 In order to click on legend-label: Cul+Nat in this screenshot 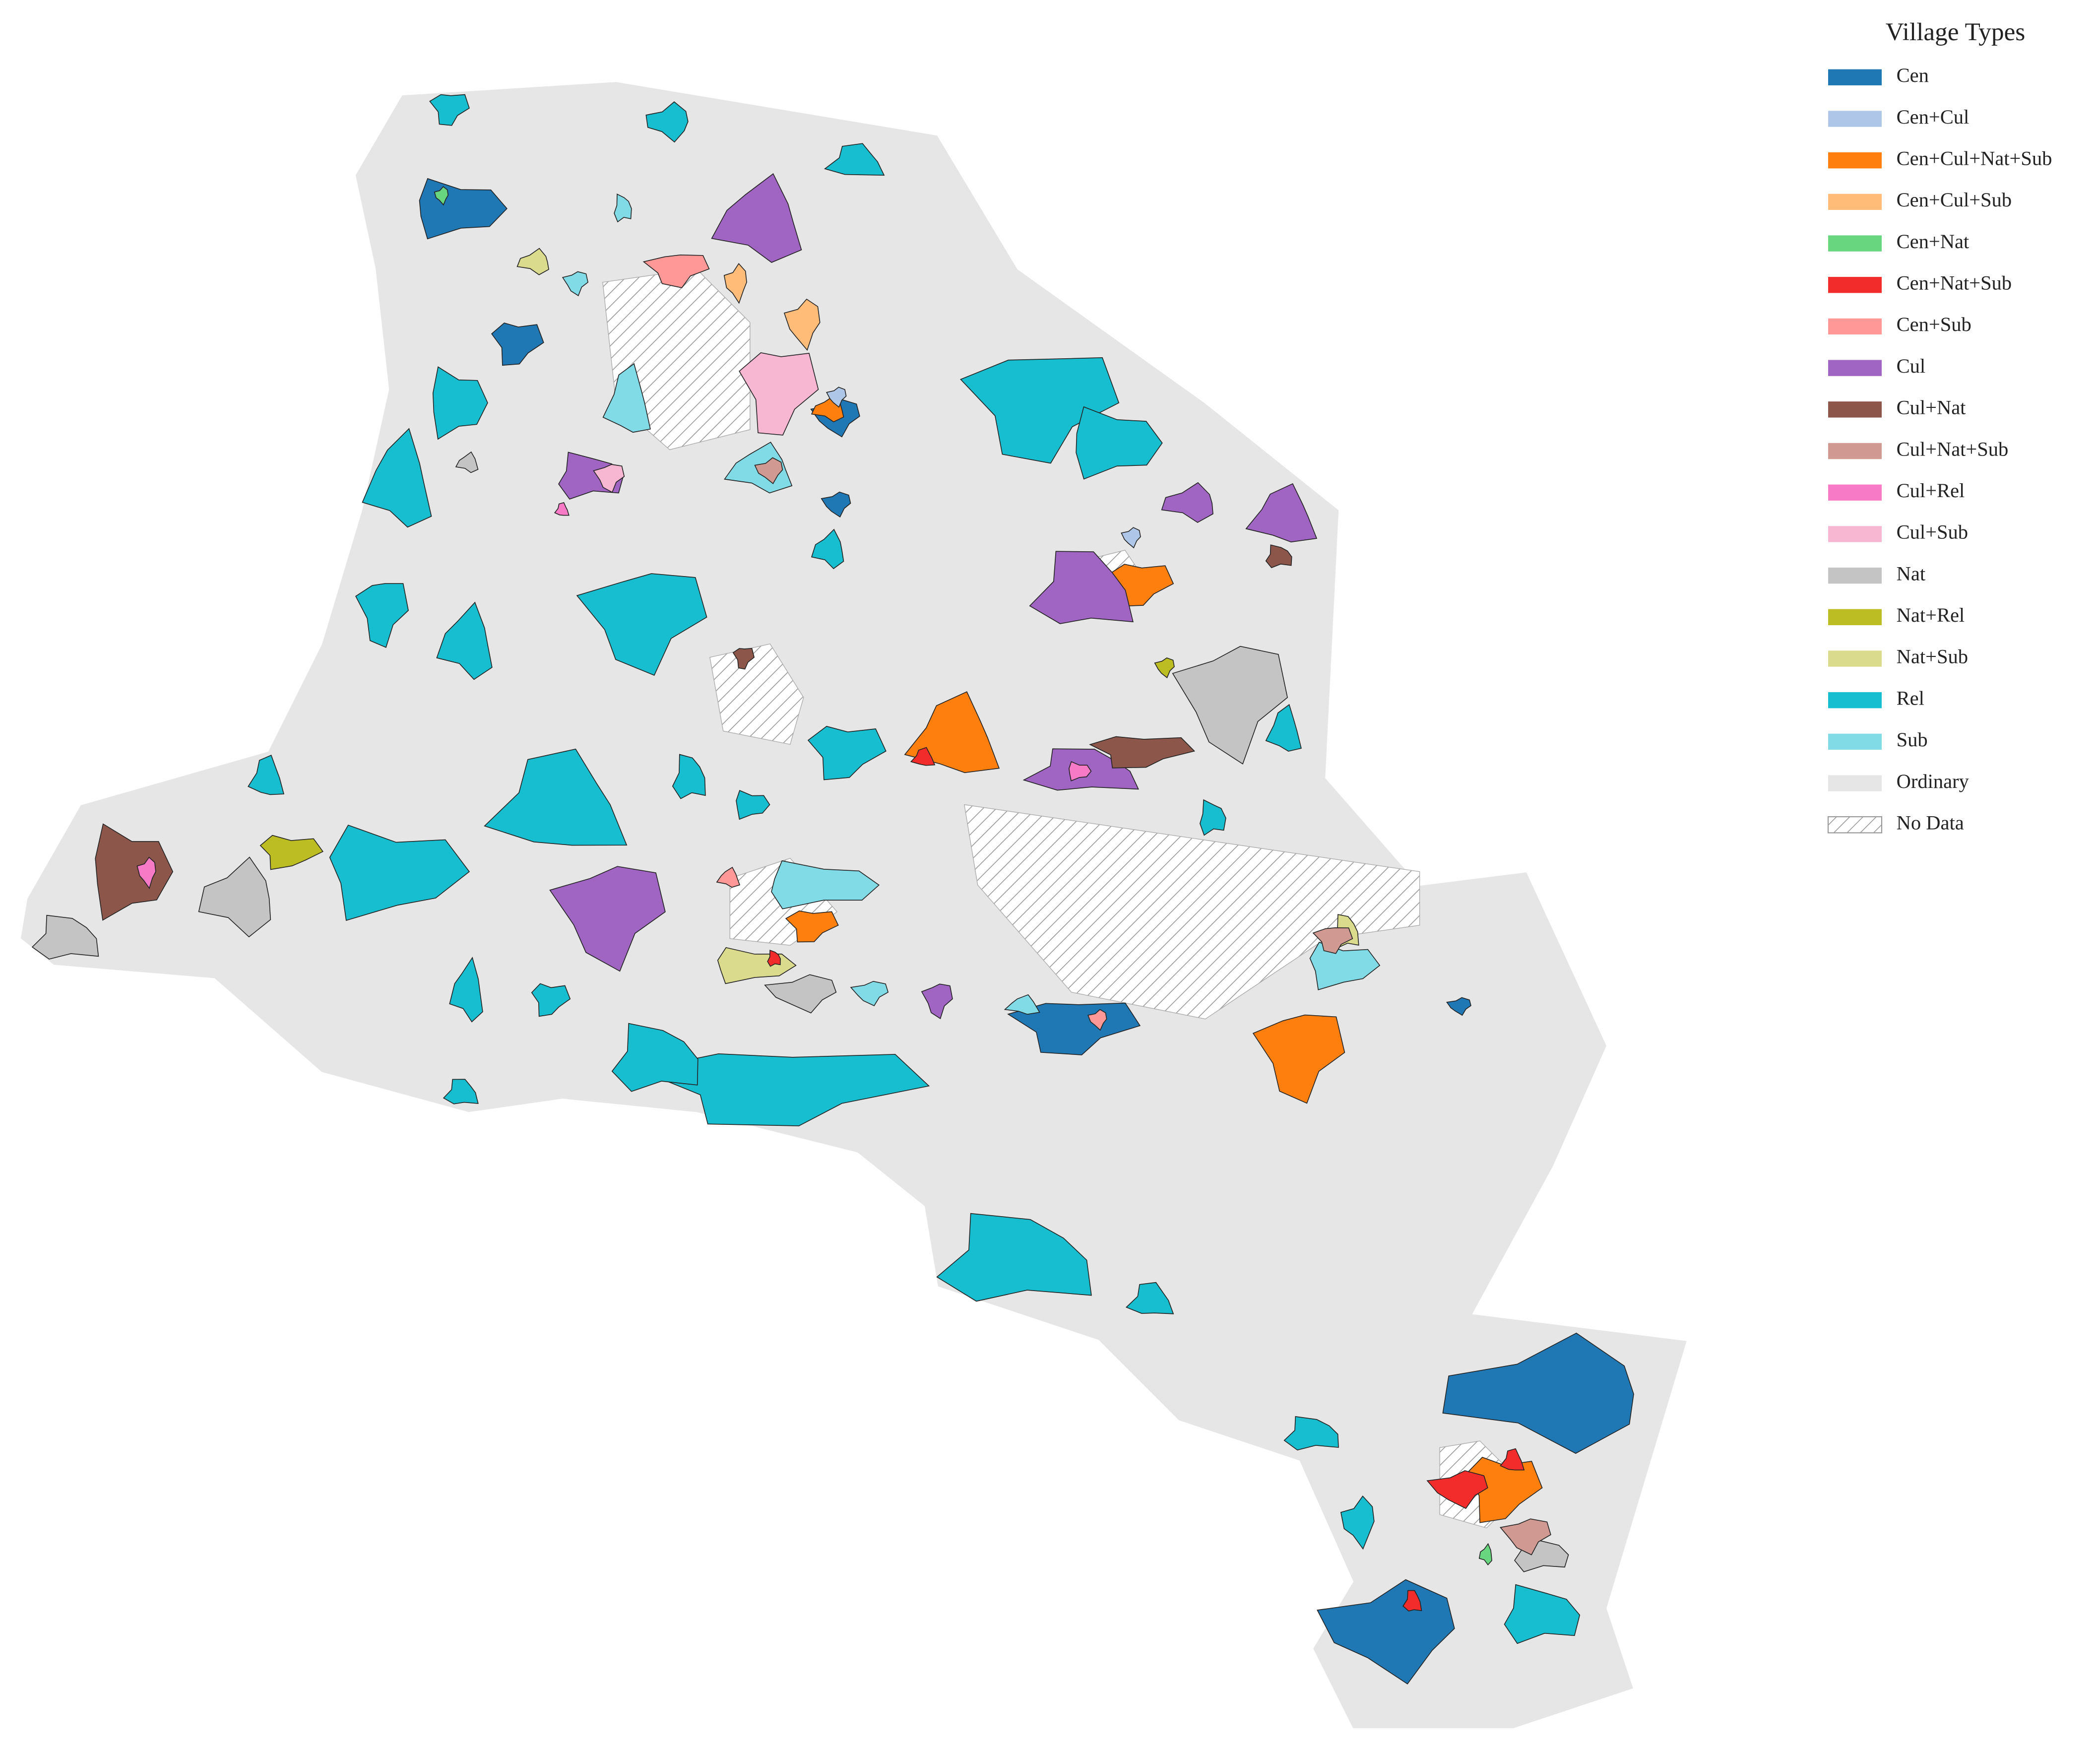, I will do `click(1932, 407)`.